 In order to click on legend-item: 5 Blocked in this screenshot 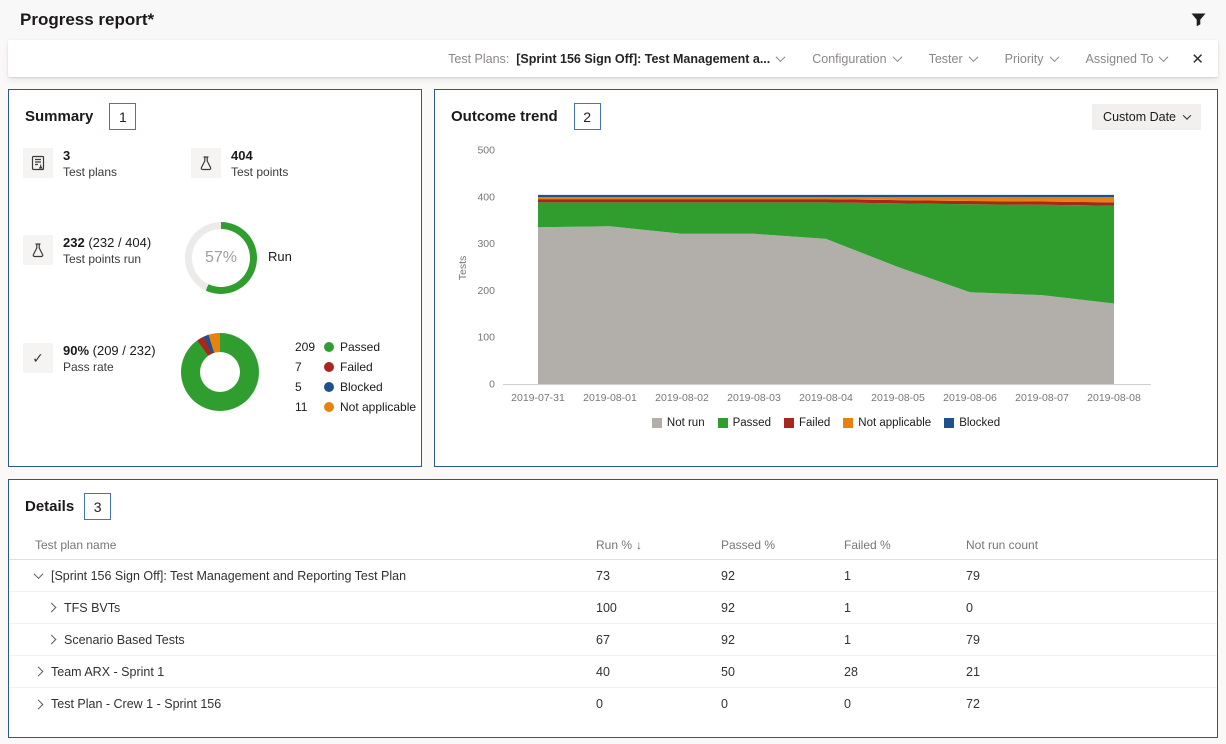, I will do `click(355, 387)`.